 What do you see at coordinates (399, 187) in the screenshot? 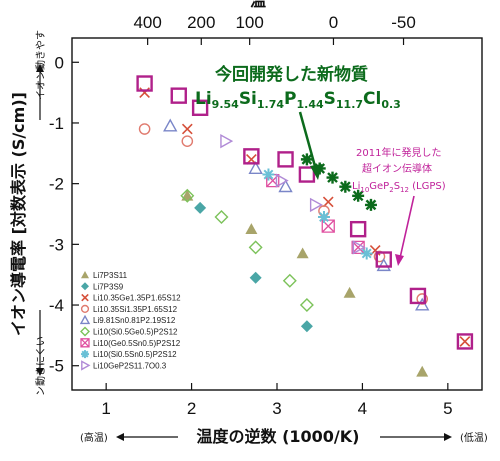
I see `lgps-note-formula: Li10GeP2S12 (LGPS)` at bounding box center [399, 187].